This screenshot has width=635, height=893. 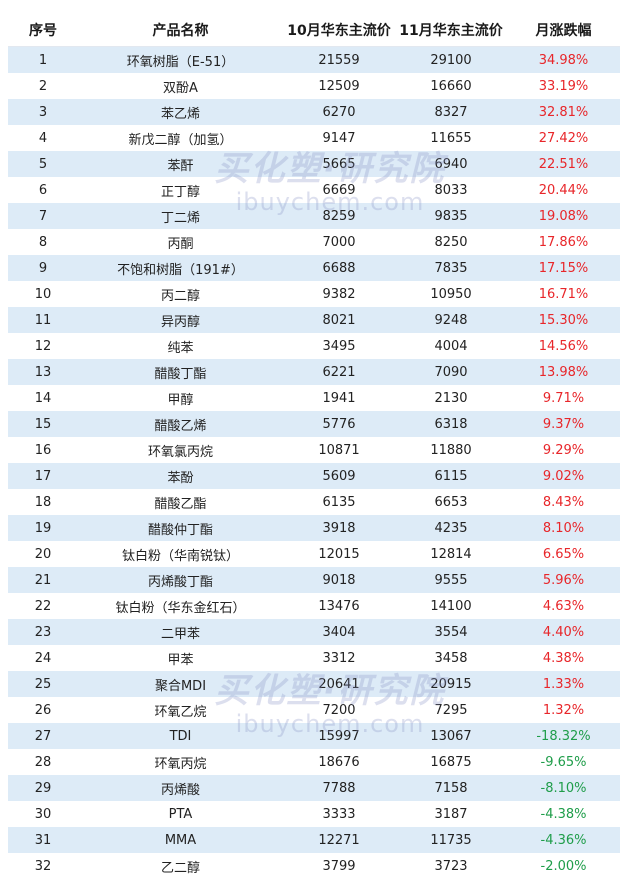 I want to click on cell-product-name: 甲醇, so click(x=180, y=398).